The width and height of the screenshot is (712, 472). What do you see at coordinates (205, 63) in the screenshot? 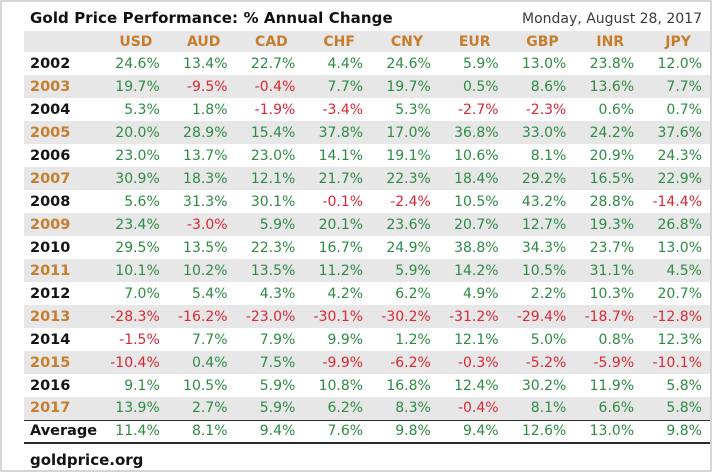
I see `value-cell: 13.4%` at bounding box center [205, 63].